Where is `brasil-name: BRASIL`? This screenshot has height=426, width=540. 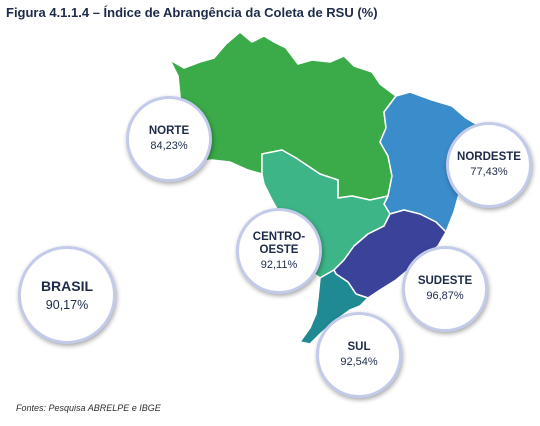
brasil-name: BRASIL is located at coordinates (67, 285).